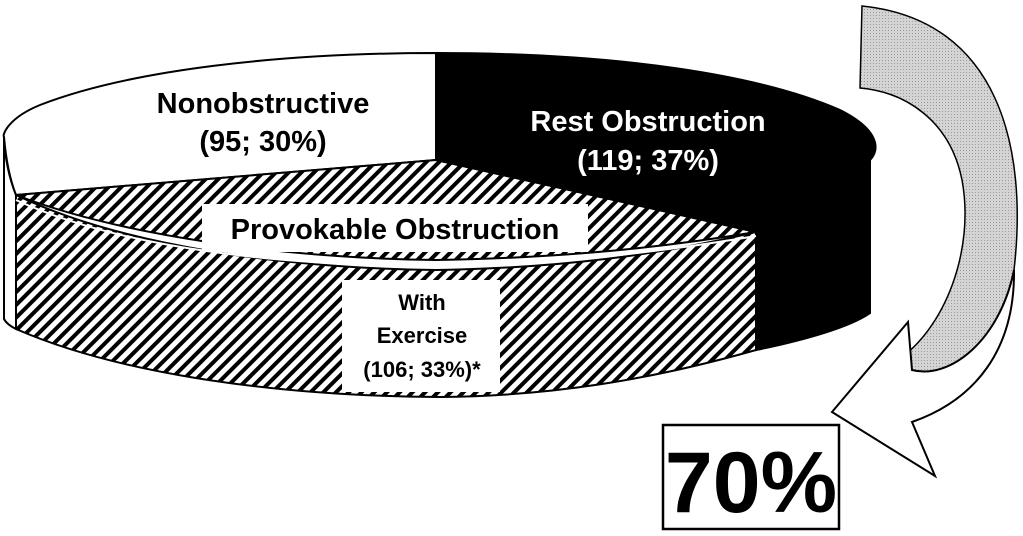 This screenshot has width=1023, height=536. What do you see at coordinates (262, 142) in the screenshot?
I see `label-nonobstructive-count: (95; 30%)` at bounding box center [262, 142].